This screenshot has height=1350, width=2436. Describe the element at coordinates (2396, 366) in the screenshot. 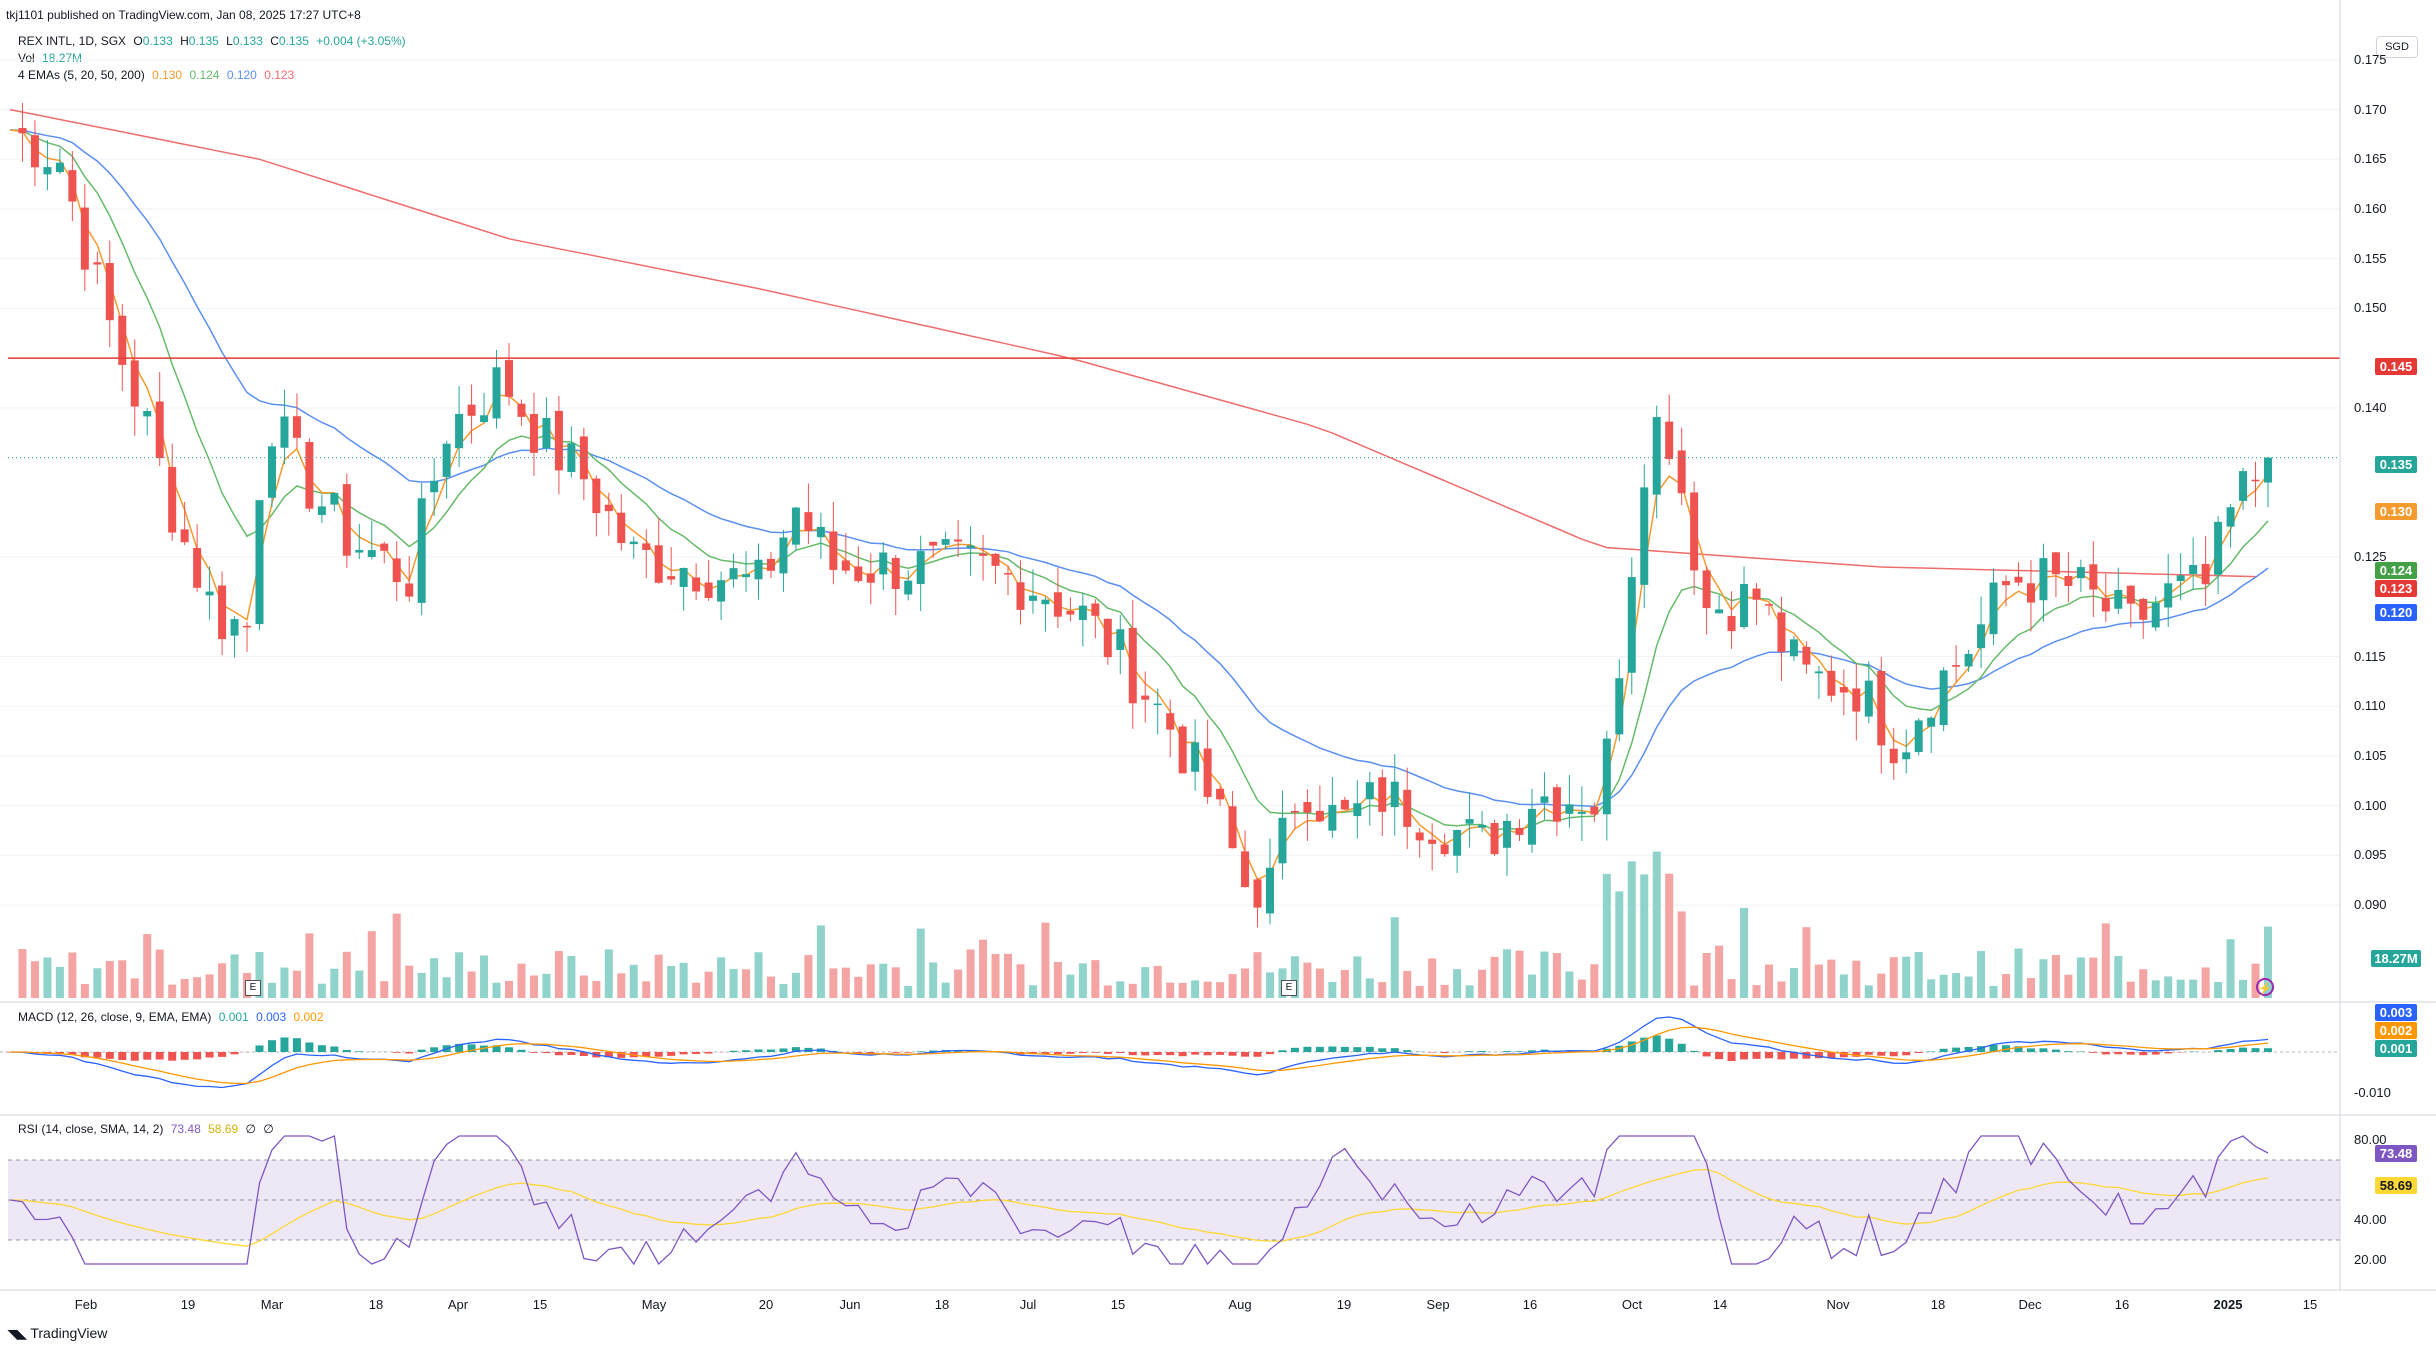

I see `resistance-price-badge: 0.145` at that location.